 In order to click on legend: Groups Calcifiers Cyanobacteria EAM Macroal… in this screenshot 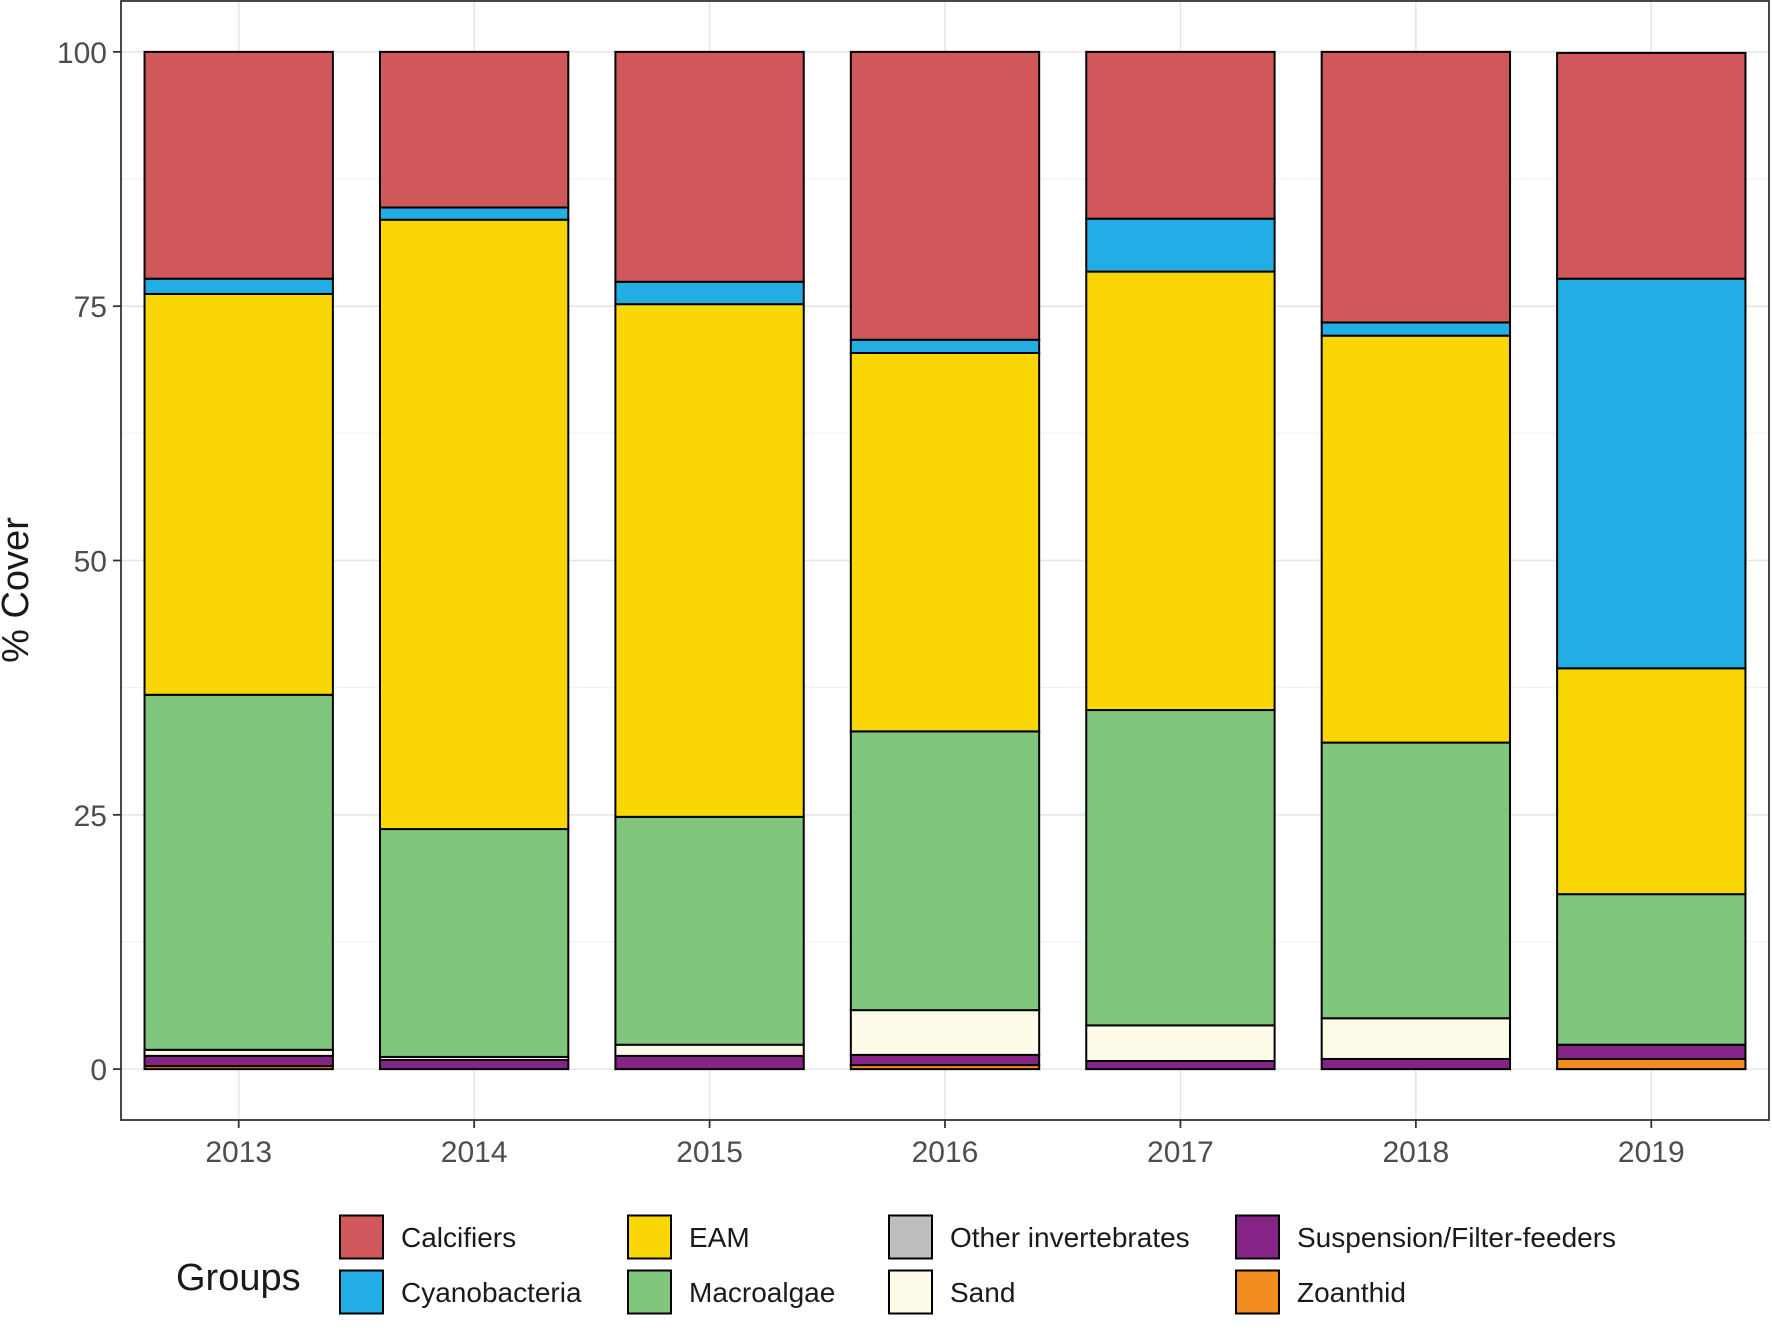, I will do `click(896, 1264)`.